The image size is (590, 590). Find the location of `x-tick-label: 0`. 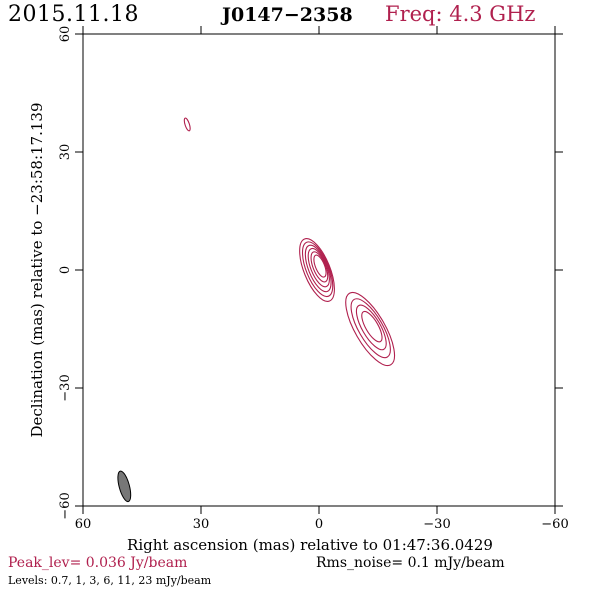

x-tick-label: 0 is located at coordinates (319, 524).